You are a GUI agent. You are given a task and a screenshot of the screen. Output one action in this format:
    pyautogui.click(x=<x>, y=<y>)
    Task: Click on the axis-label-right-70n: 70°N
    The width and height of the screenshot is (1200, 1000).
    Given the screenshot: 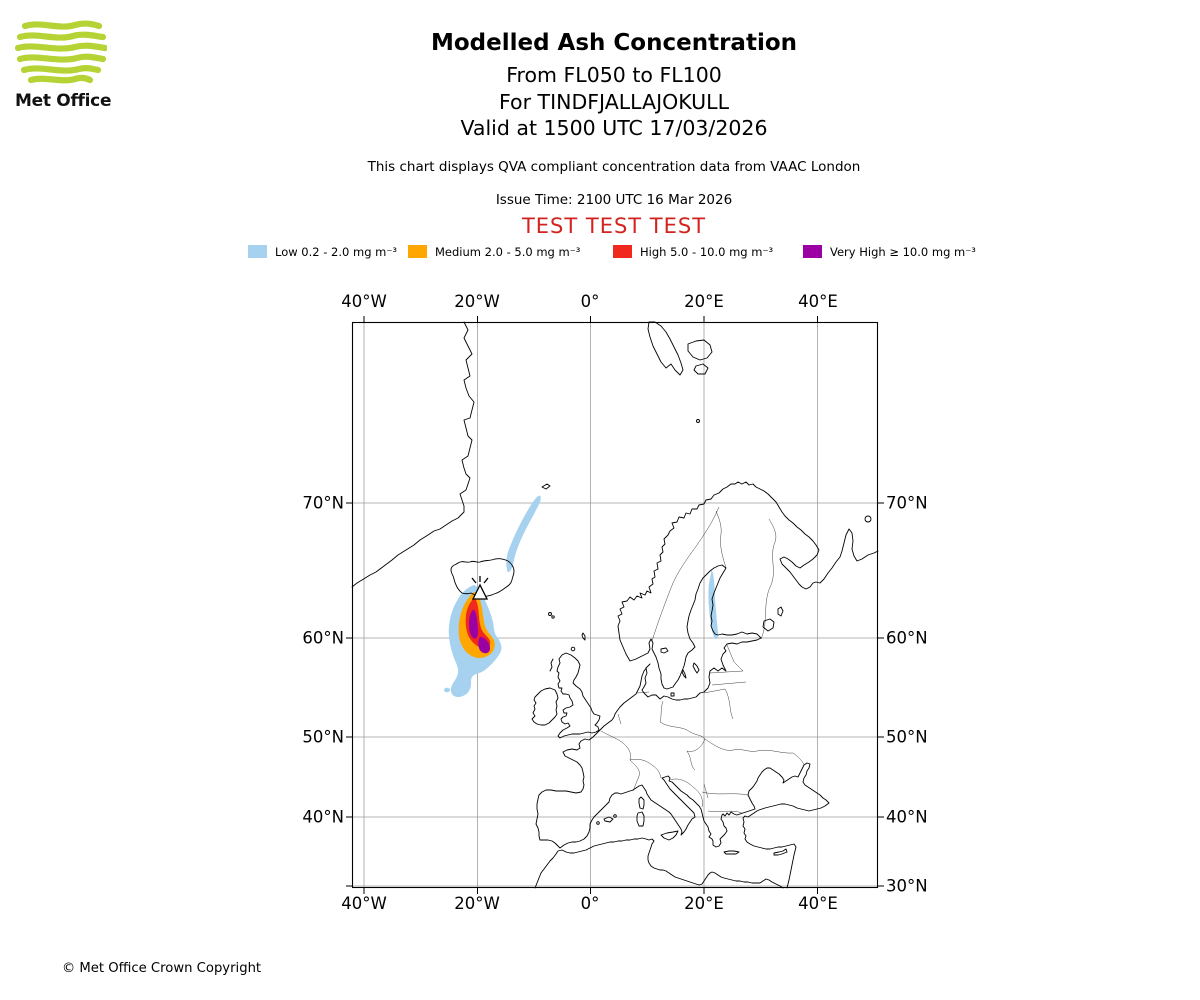 What is the action you would take?
    pyautogui.click(x=907, y=503)
    